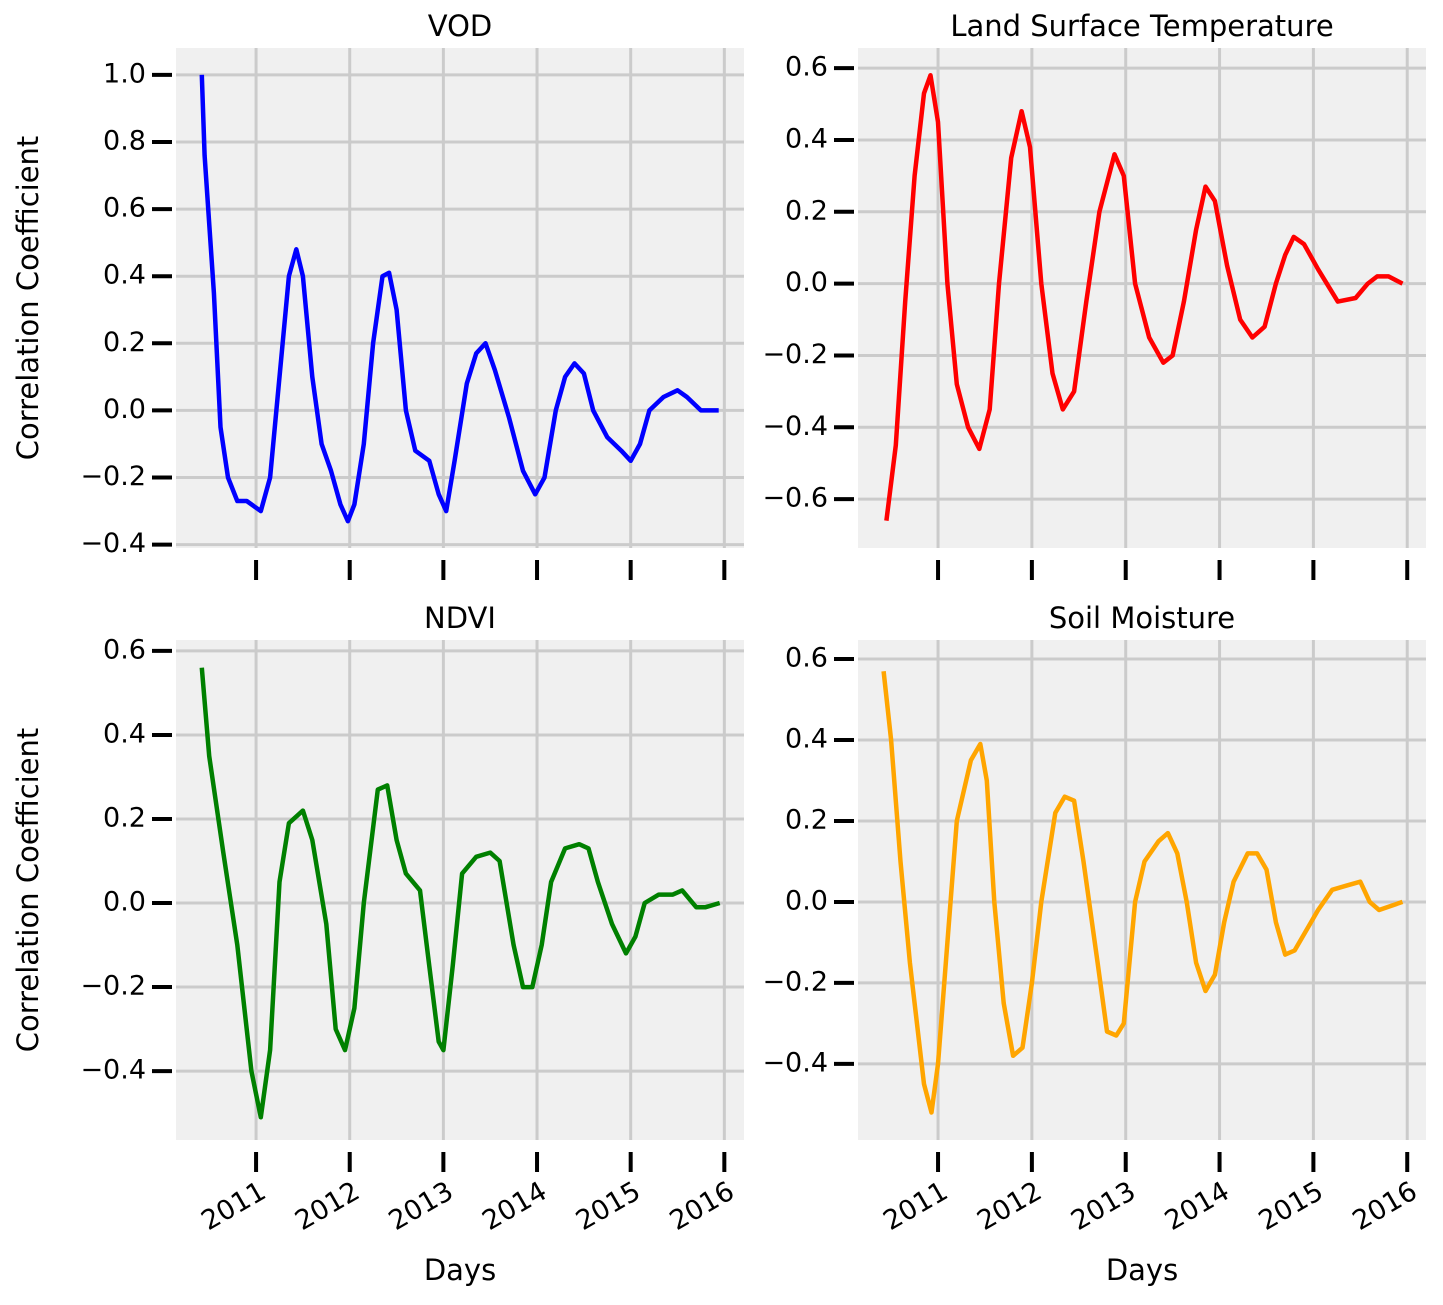  I want to click on subplot-title: NDVI, so click(460, 618).